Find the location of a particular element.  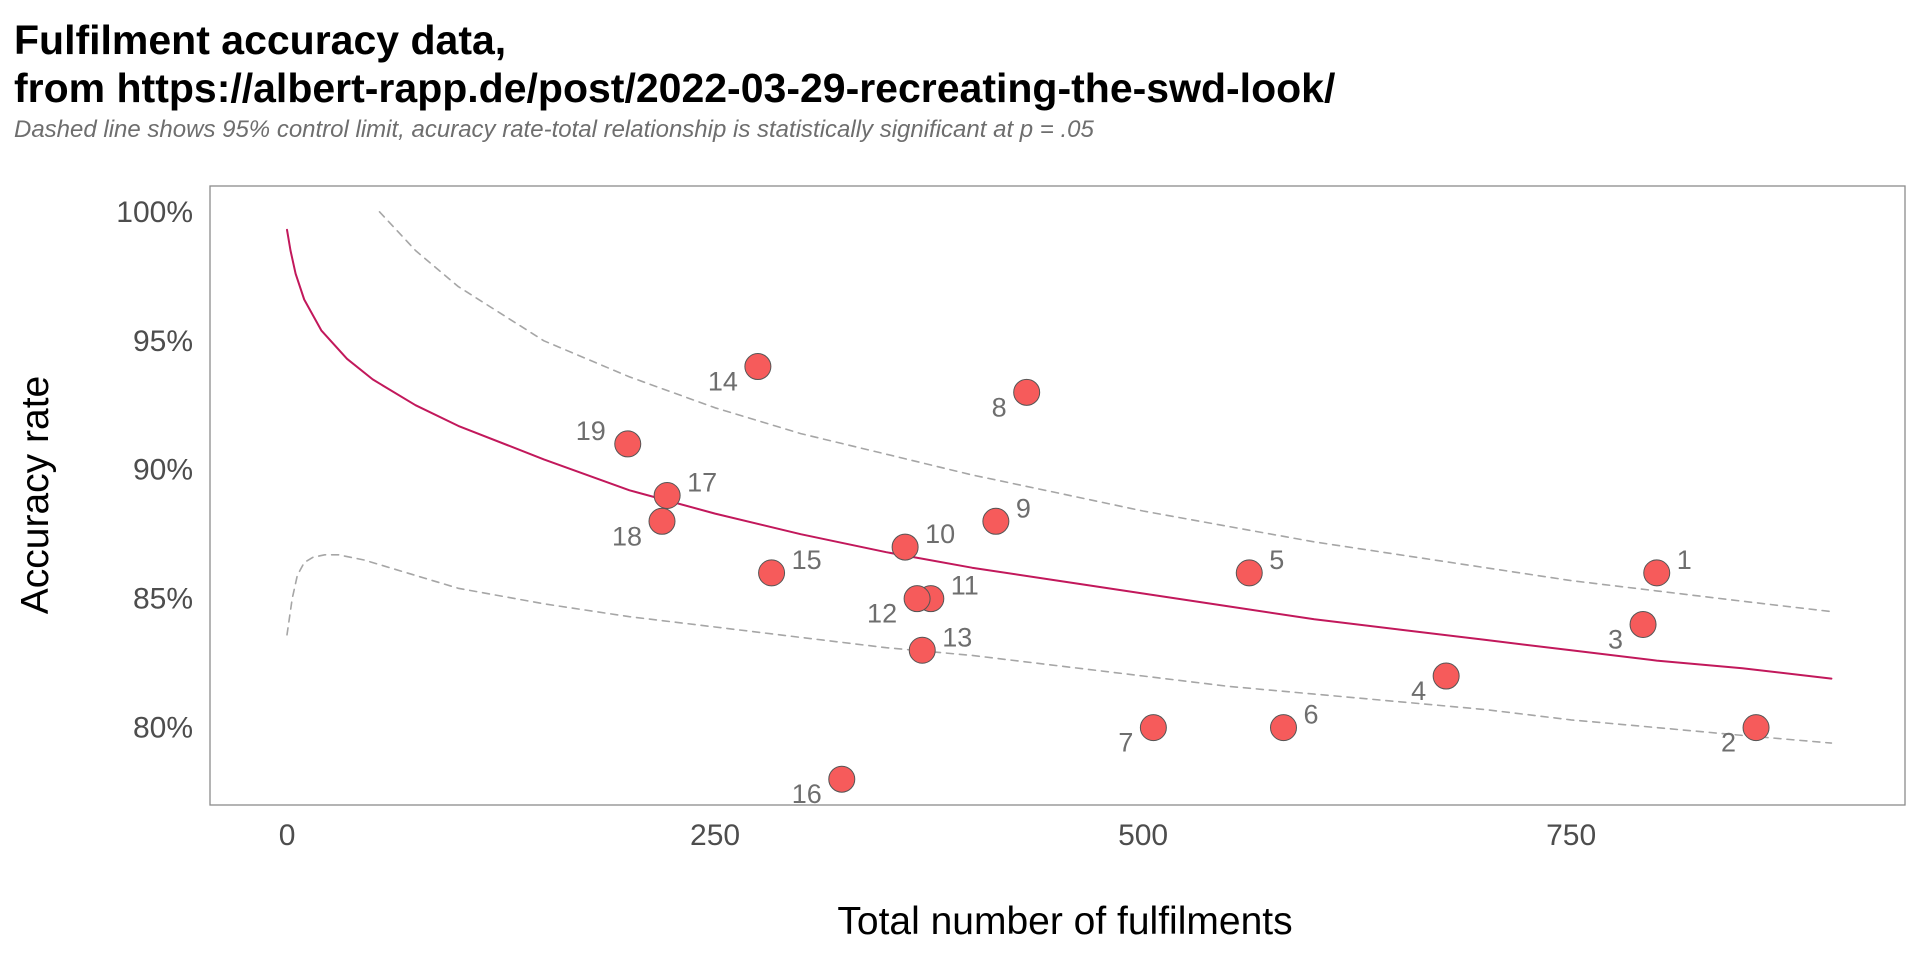

data-point-label: 11 is located at coordinates (965, 586).